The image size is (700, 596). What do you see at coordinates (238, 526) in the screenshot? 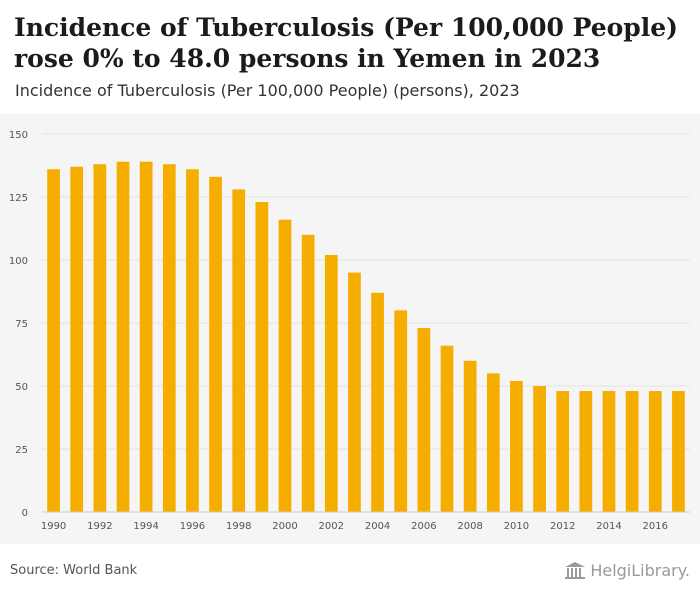
I see `x-tick-label: 1998` at bounding box center [238, 526].